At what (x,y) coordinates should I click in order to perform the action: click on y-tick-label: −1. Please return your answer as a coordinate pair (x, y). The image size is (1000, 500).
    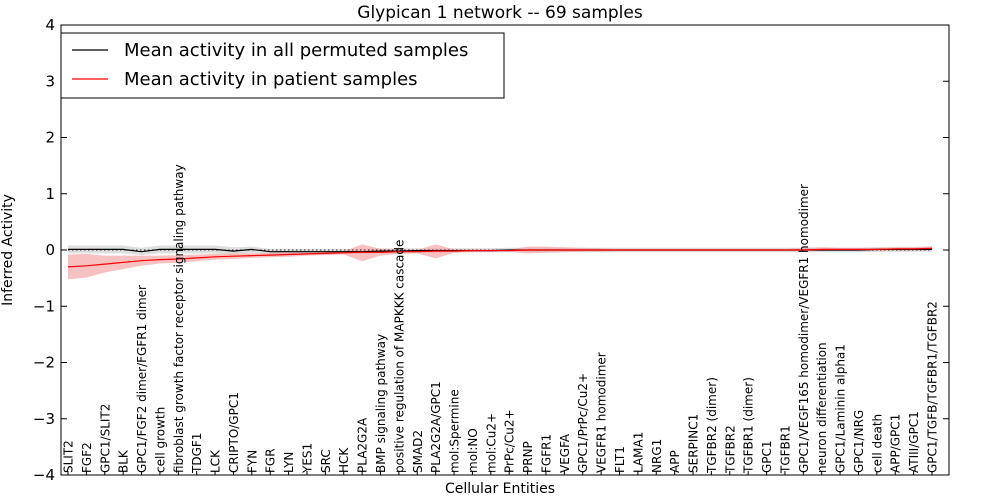
    Looking at the image, I should click on (44, 306).